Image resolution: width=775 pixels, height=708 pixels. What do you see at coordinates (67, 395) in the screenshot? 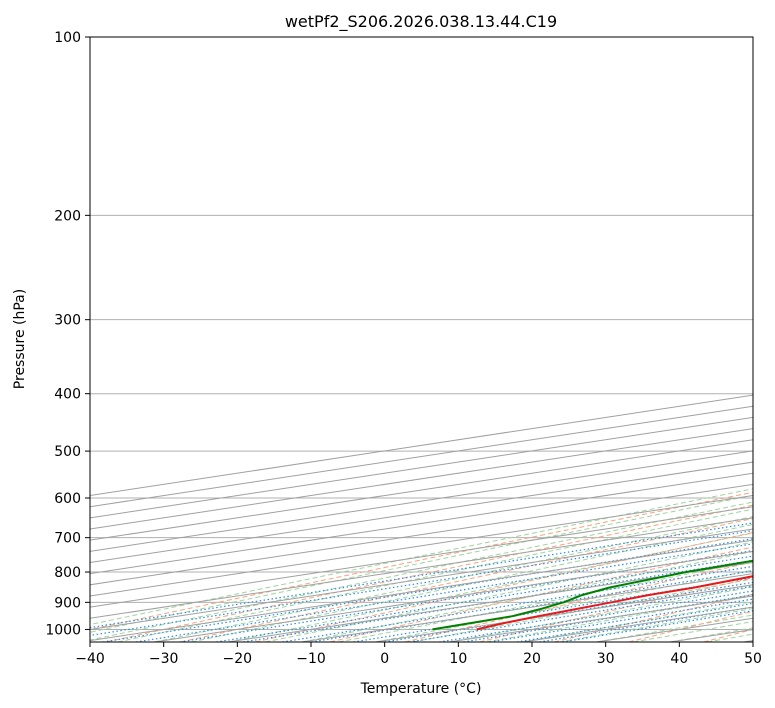
I see `y-tick-label: 400` at bounding box center [67, 395].